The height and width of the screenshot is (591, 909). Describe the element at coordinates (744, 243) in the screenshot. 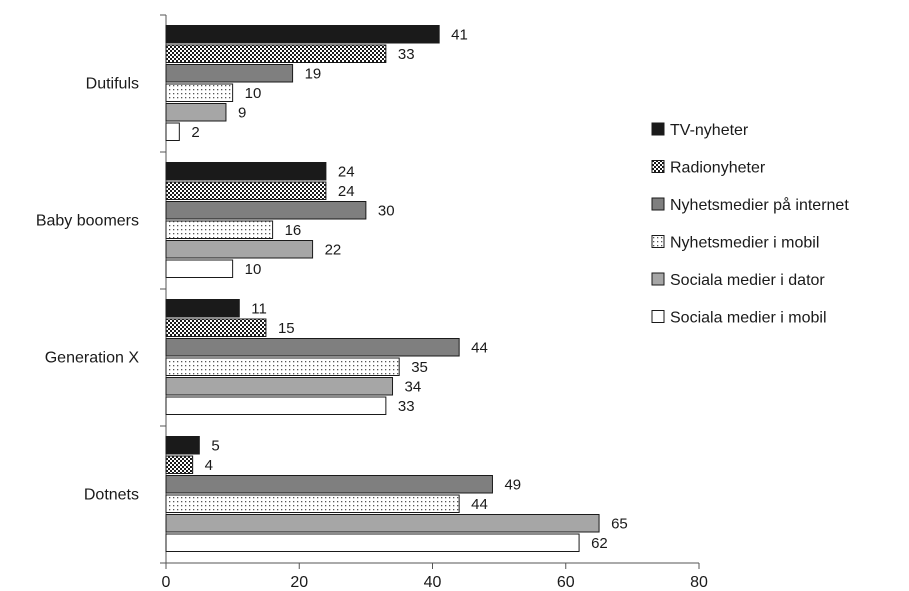

I see `legend-label-nyhetsmedier-i-mobil: Nyhetsmedier i mobil` at that location.